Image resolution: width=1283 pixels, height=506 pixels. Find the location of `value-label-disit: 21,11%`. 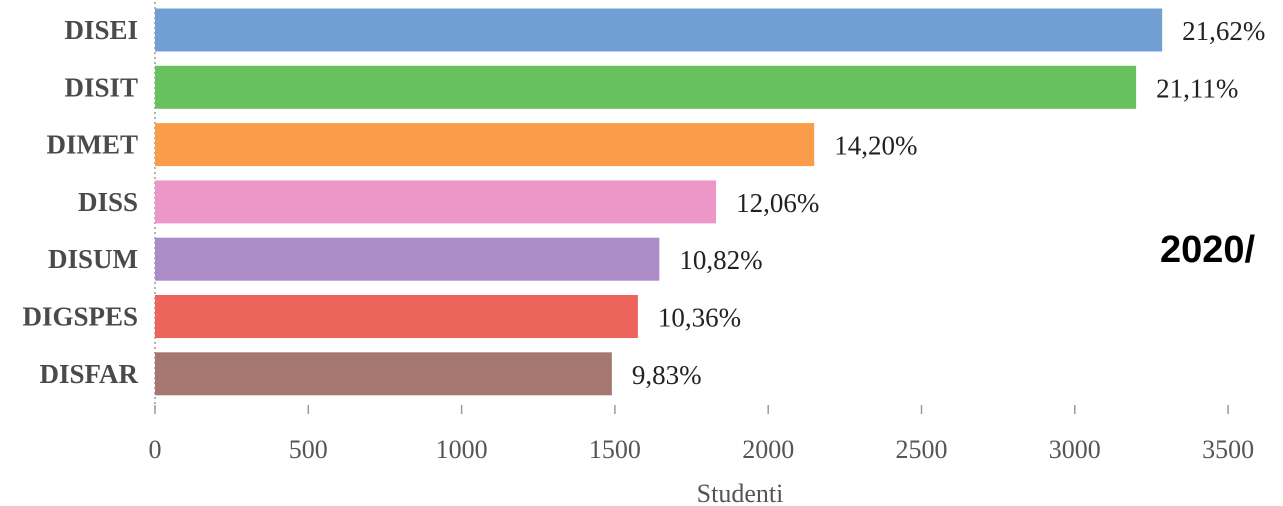

value-label-disit: 21,11% is located at coordinates (1197, 88).